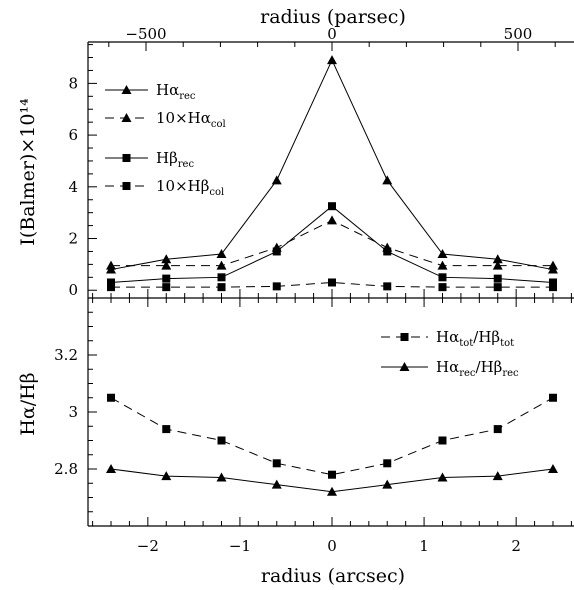 The width and height of the screenshot is (574, 590). Describe the element at coordinates (66, 355) in the screenshot. I see `y-tick-label-bottom-2: 3.2` at that location.